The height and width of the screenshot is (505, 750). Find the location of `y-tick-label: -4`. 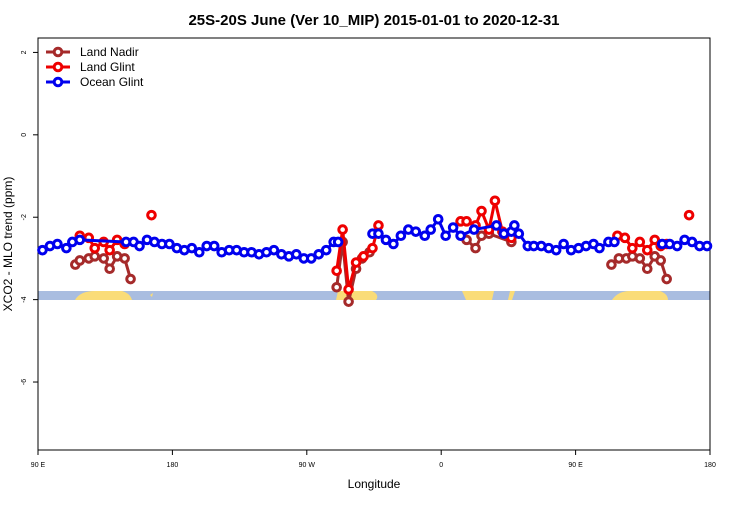

y-tick-label: -4 is located at coordinates (24, 299).